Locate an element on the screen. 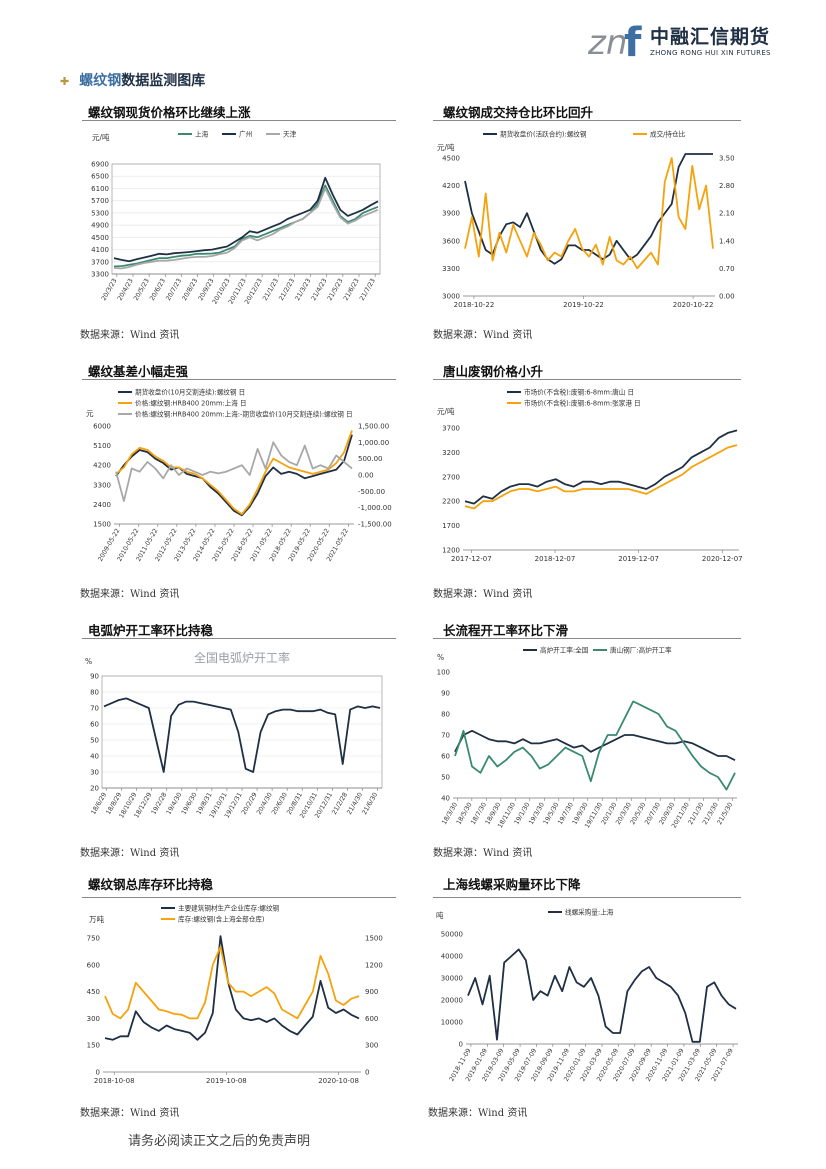  source-note: 数据来源：Wind 资讯 is located at coordinates (483, 335).